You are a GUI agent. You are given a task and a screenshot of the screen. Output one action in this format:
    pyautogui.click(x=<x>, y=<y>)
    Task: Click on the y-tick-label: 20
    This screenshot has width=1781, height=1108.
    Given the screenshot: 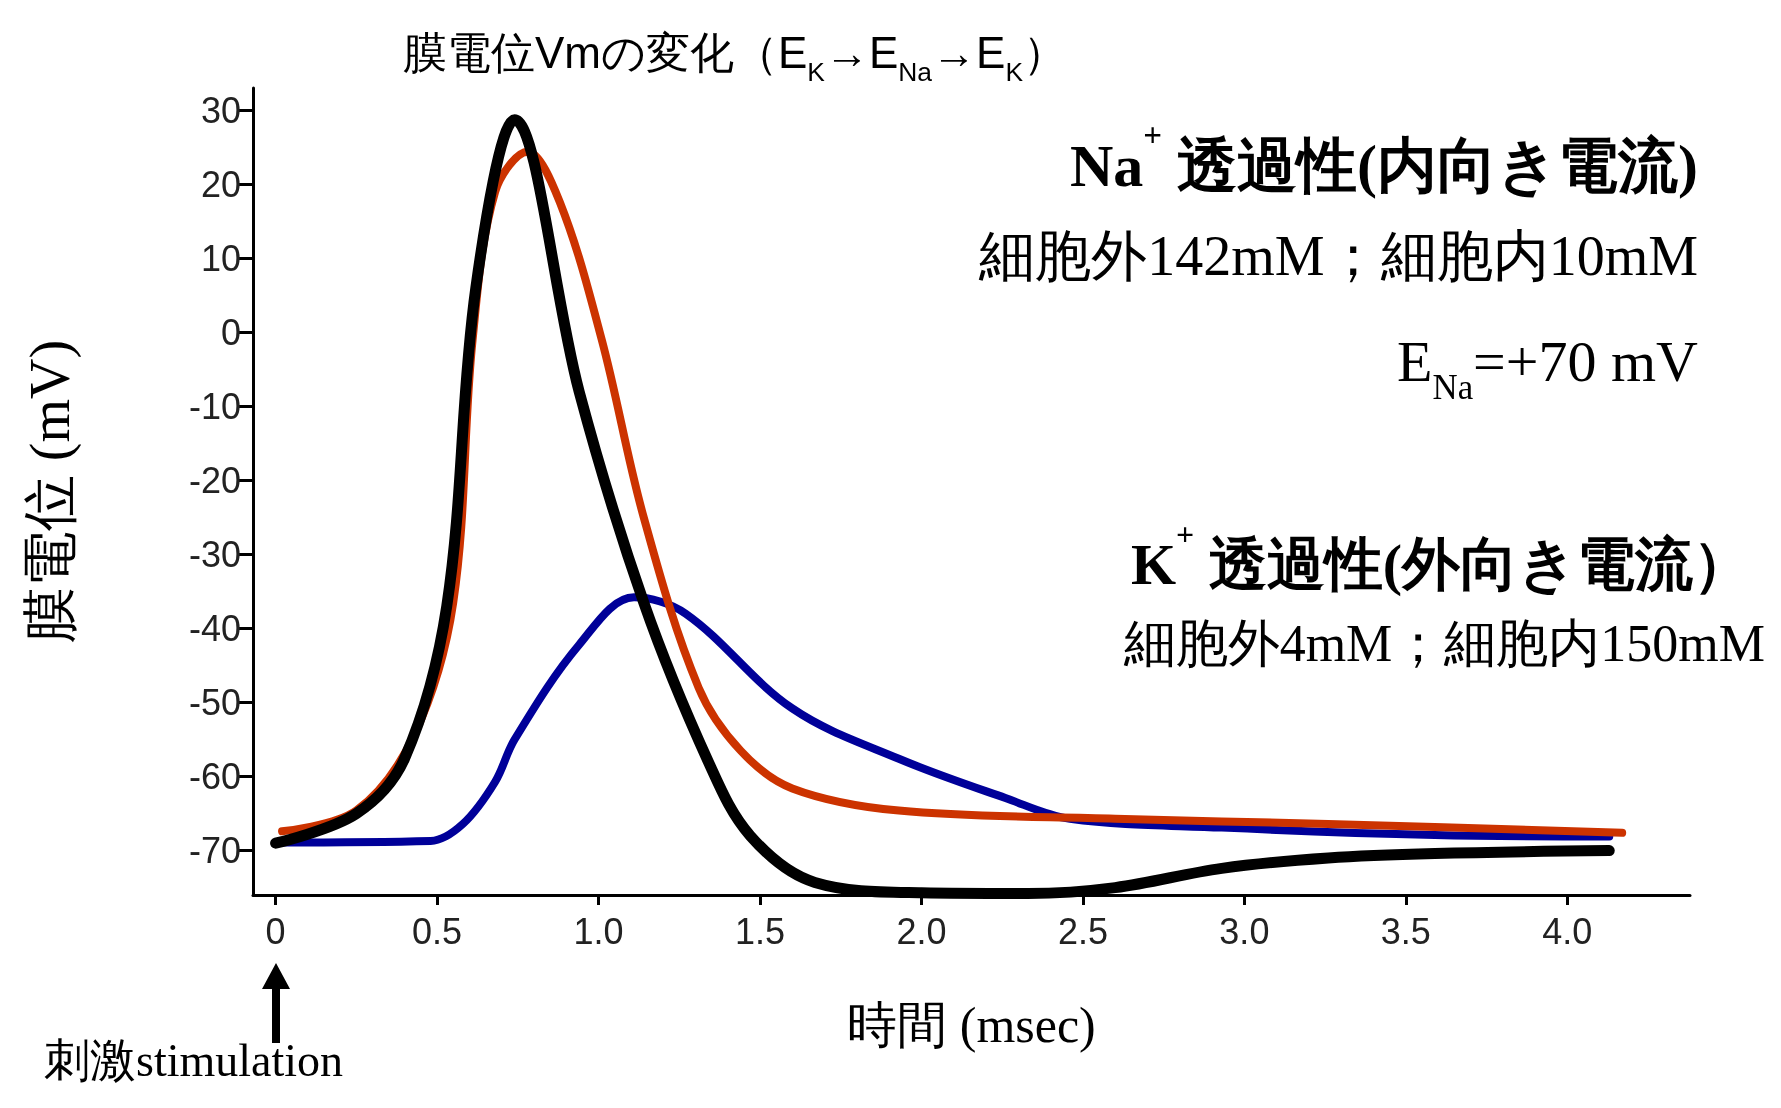 What is the action you would take?
    pyautogui.click(x=220, y=184)
    